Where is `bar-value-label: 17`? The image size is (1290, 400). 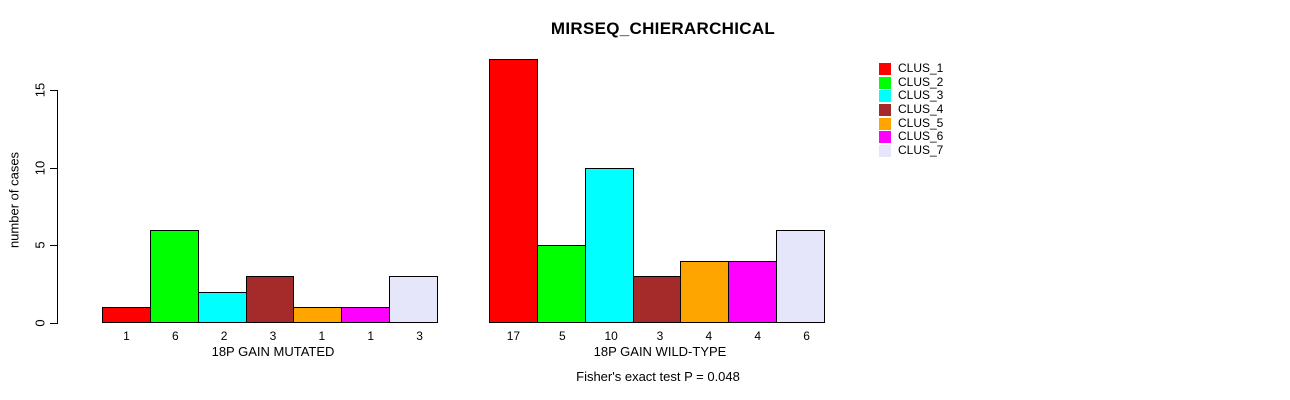
bar-value-label: 17 is located at coordinates (513, 336).